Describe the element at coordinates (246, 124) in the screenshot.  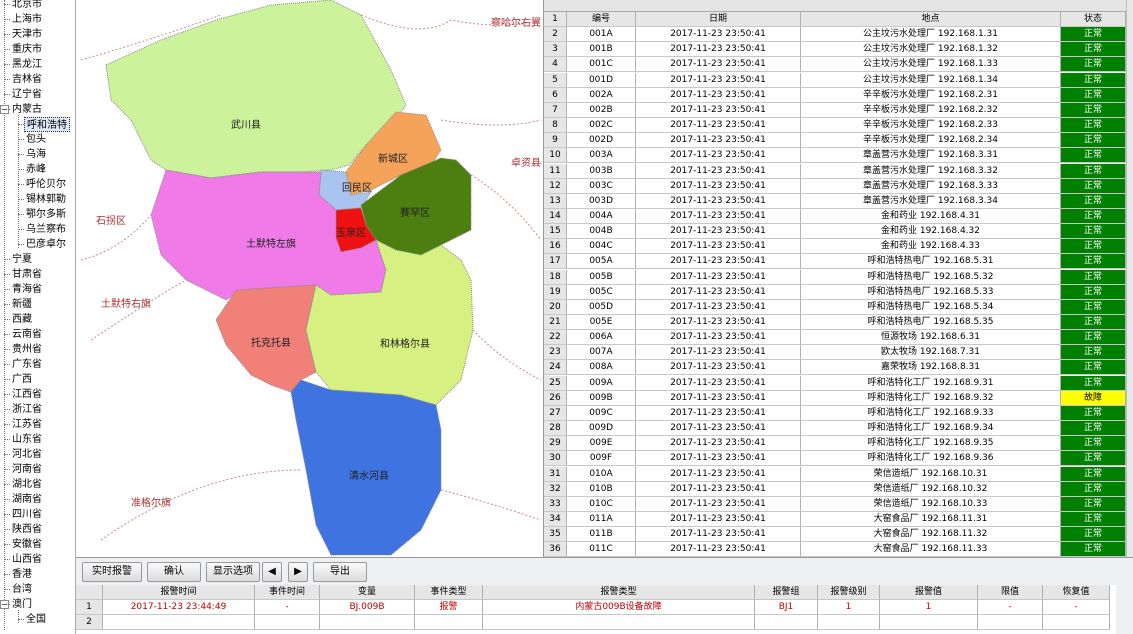
I see `region-label: 武川县` at that location.